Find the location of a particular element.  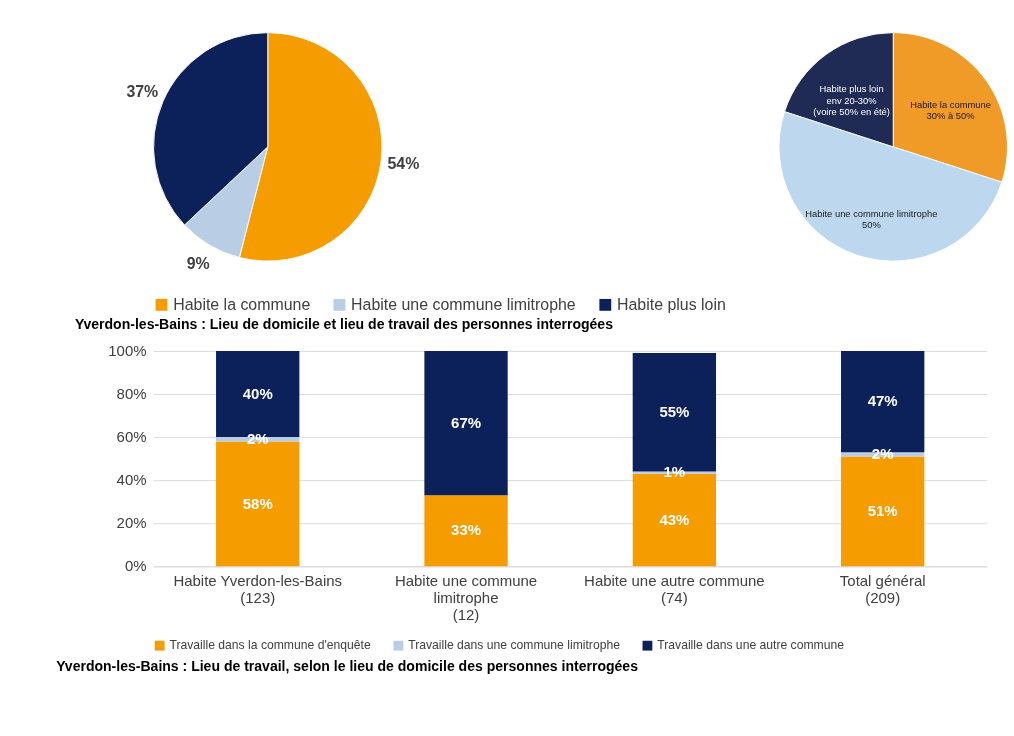

y-tick-label: 60% is located at coordinates (131, 437).